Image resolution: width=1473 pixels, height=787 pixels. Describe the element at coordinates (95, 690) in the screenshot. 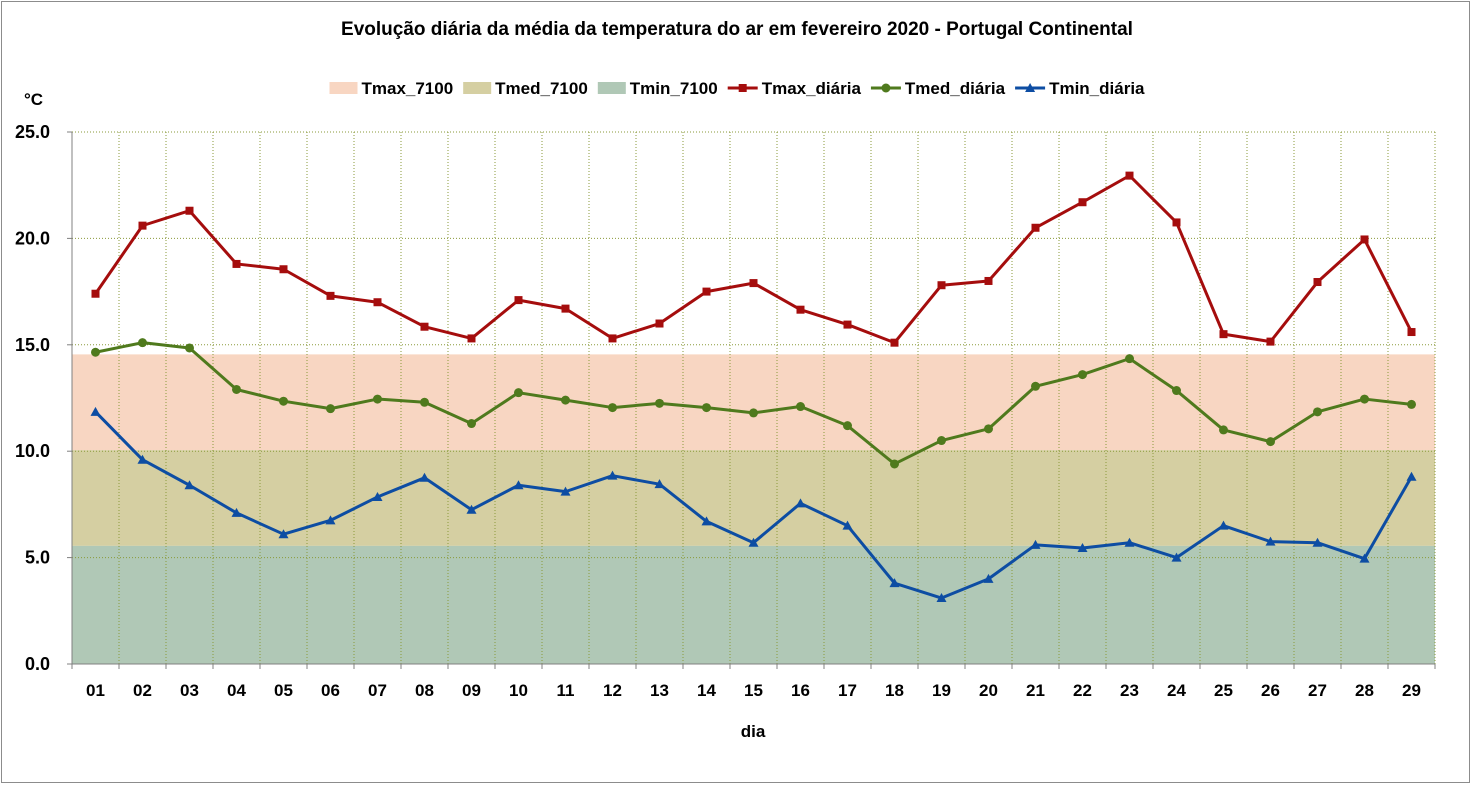

I see `x-tick-label: 01` at that location.